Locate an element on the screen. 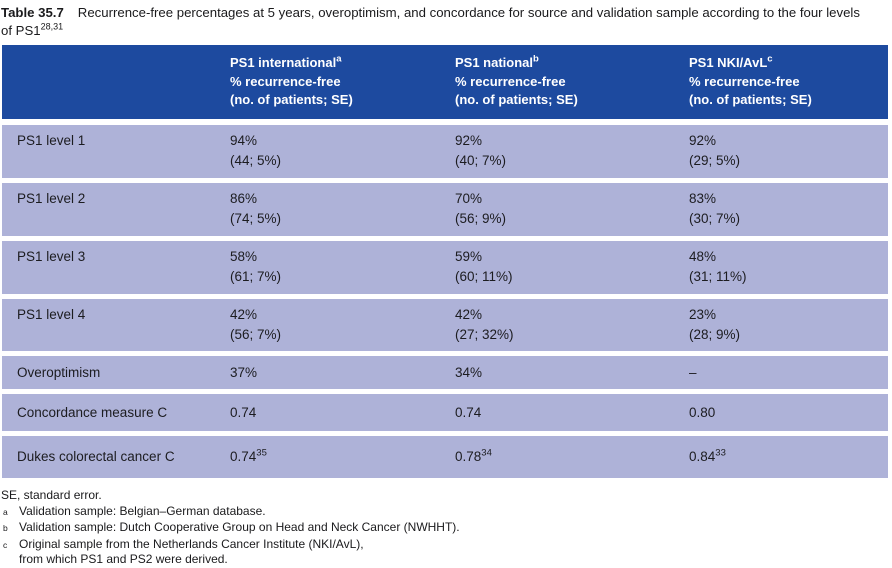  row-label: PS1 level 2 is located at coordinates (51, 198).